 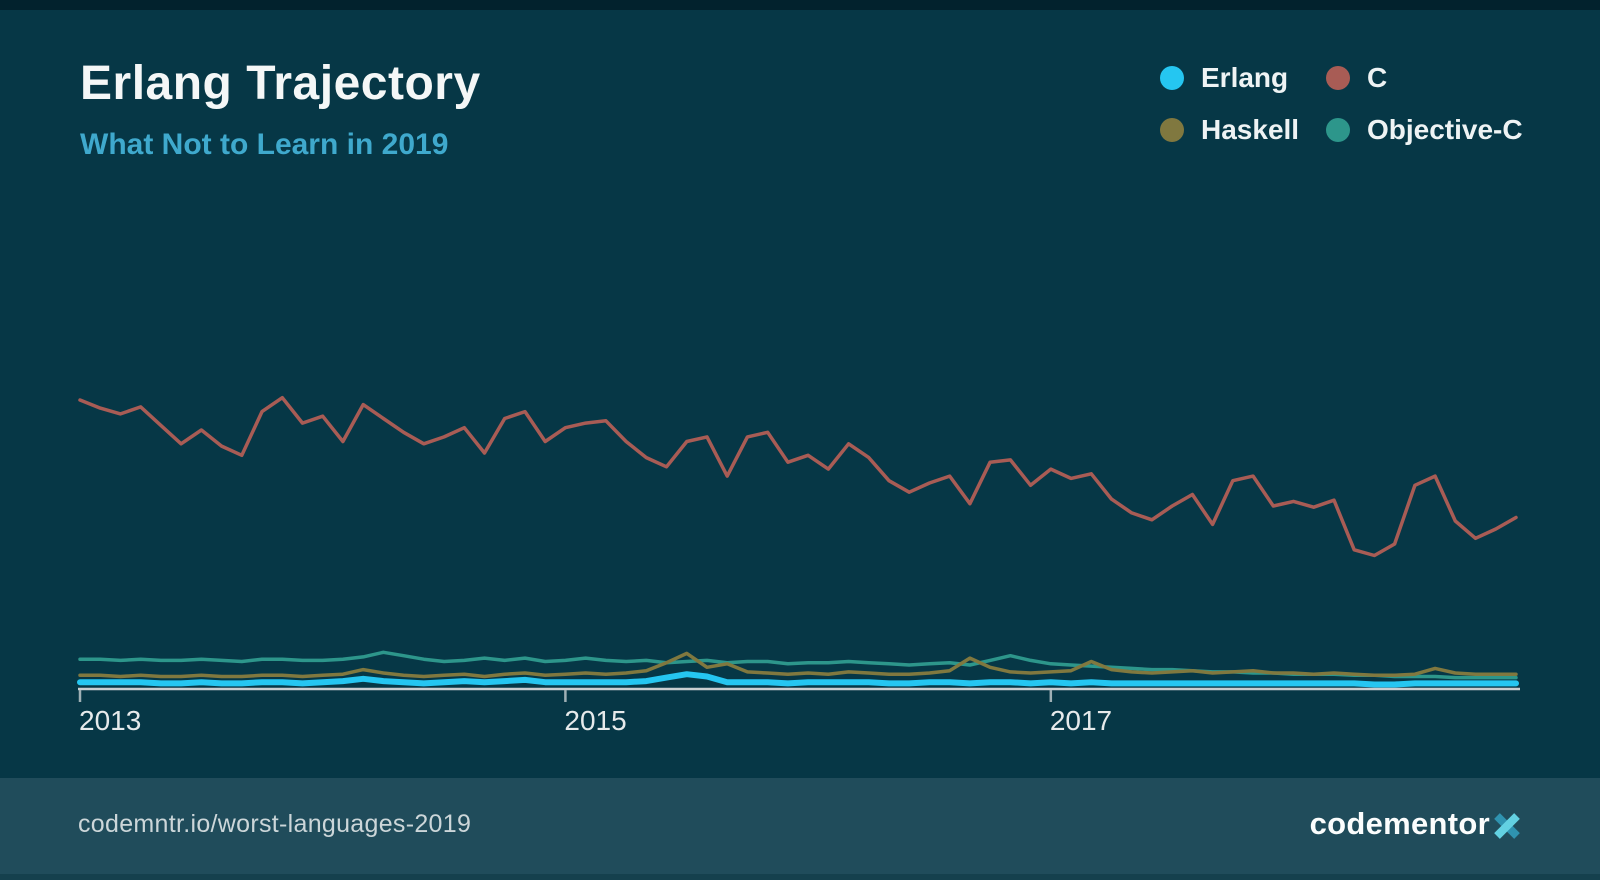 What do you see at coordinates (1424, 78) in the screenshot?
I see `legend-item-c: C` at bounding box center [1424, 78].